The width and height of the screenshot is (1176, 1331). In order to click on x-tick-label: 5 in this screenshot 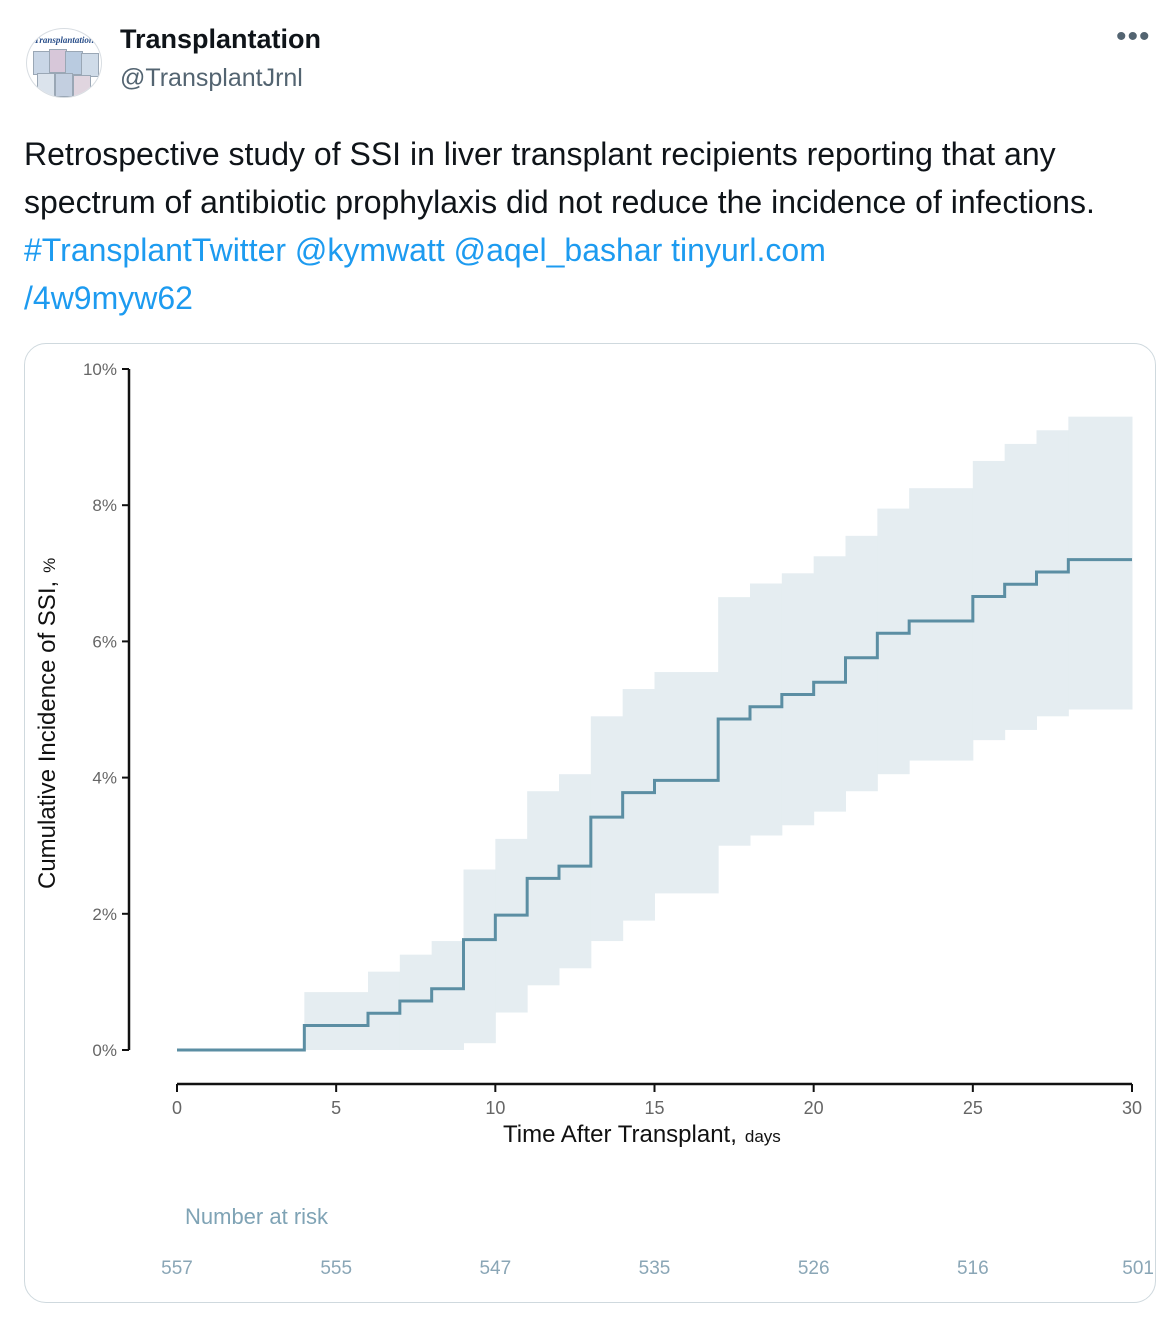, I will do `click(336, 1108)`.